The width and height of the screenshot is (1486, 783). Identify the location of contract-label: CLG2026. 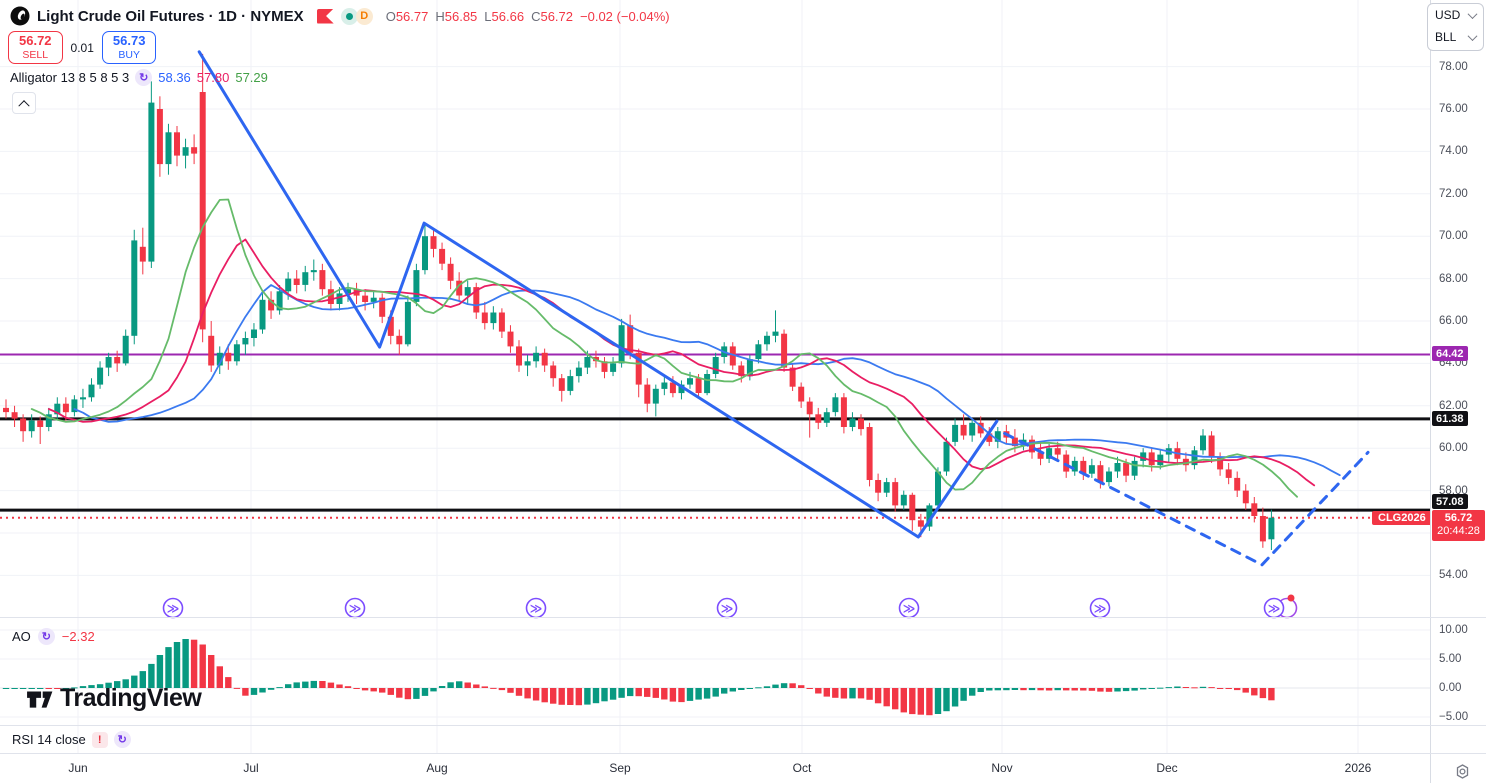
(1402, 518).